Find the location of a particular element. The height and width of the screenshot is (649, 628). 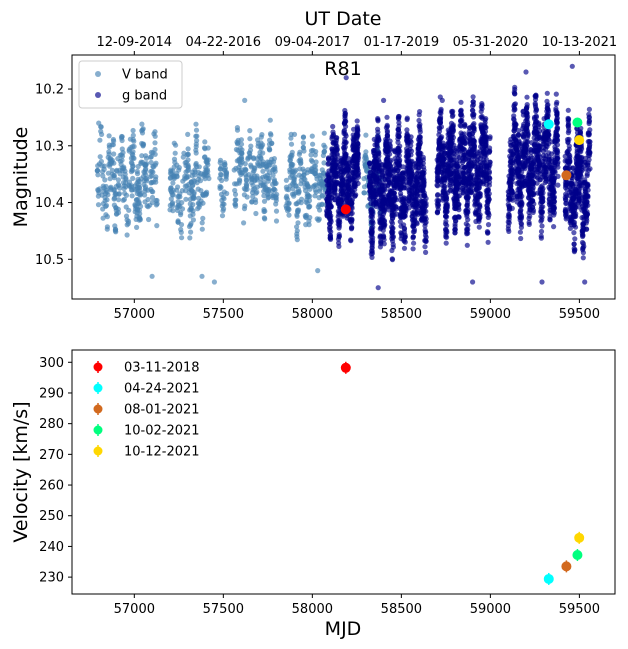

legend-g-band-marker is located at coordinates (98, 95).